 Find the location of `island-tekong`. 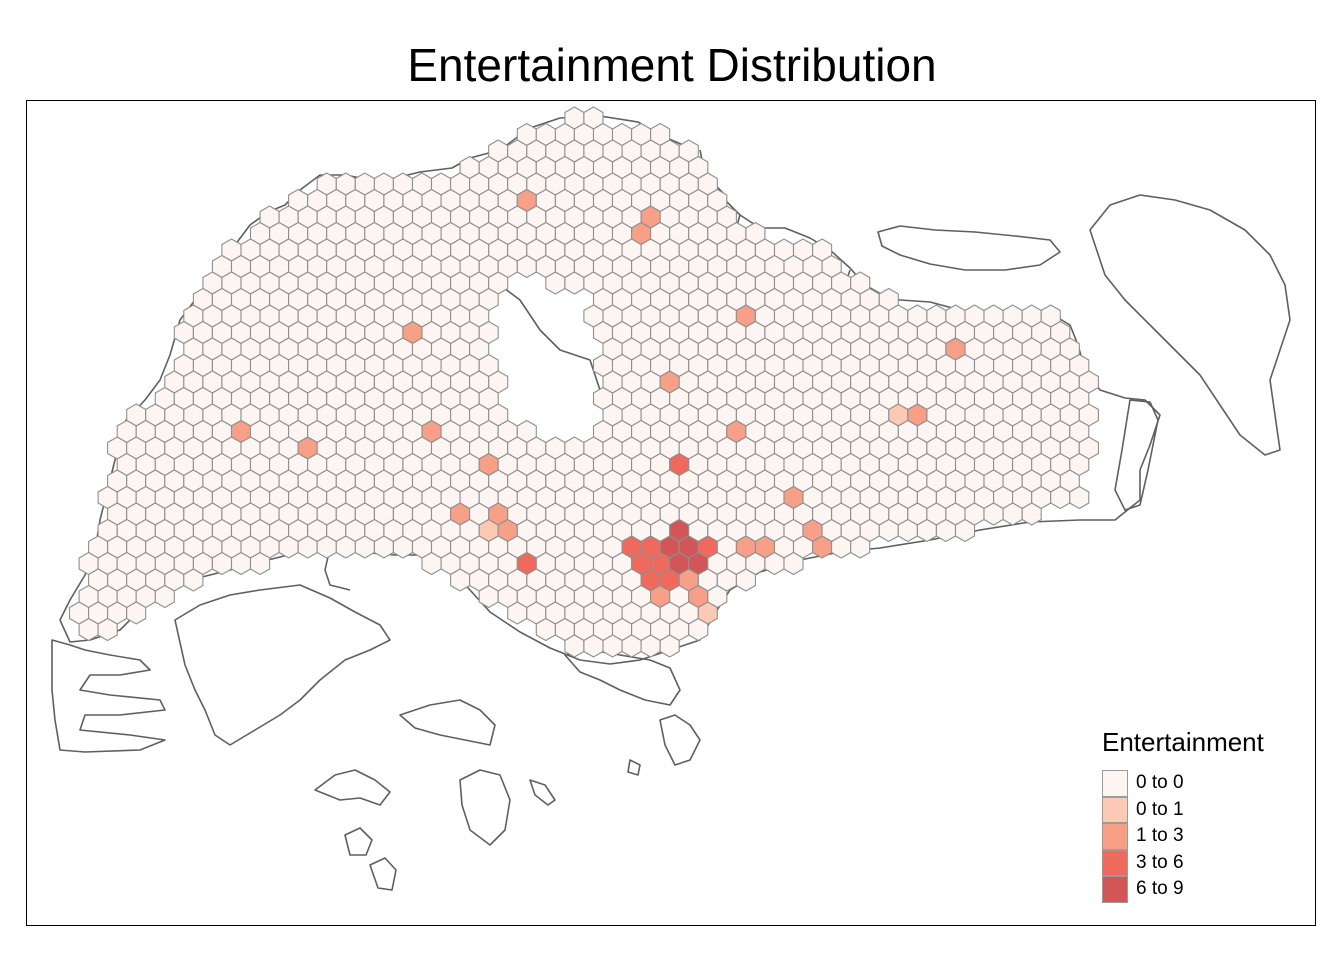

island-tekong is located at coordinates (1190, 325).